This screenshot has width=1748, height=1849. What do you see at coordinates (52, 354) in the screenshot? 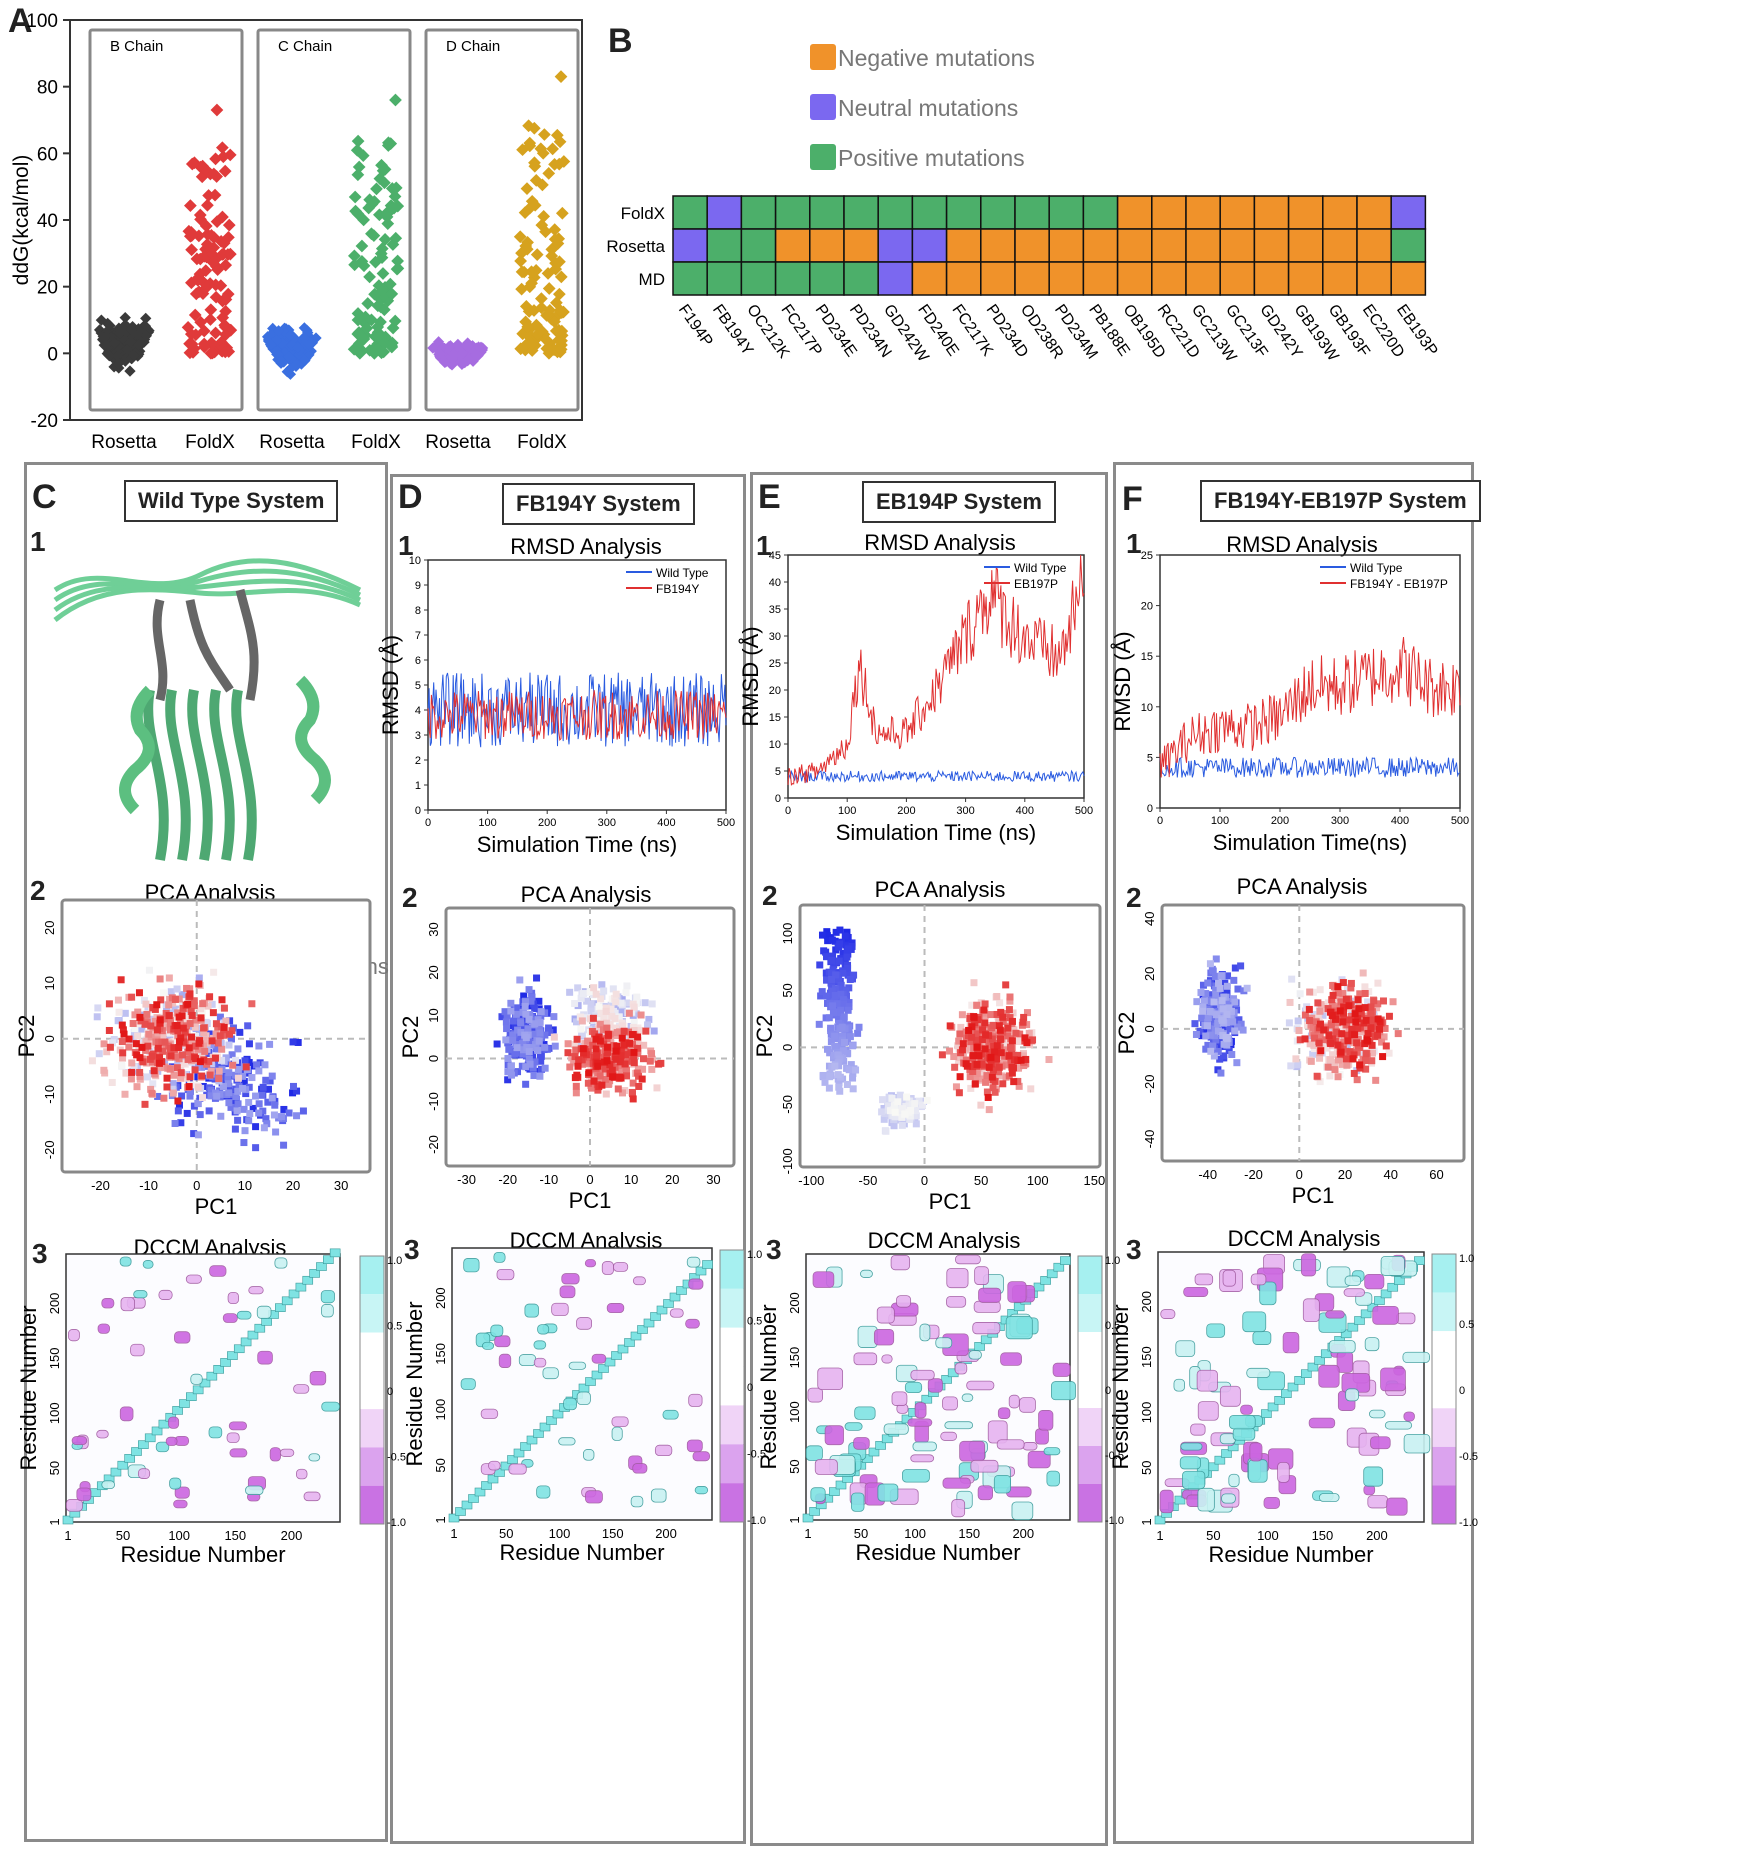
I see `panel-a-ytick-label: 0` at bounding box center [52, 354].